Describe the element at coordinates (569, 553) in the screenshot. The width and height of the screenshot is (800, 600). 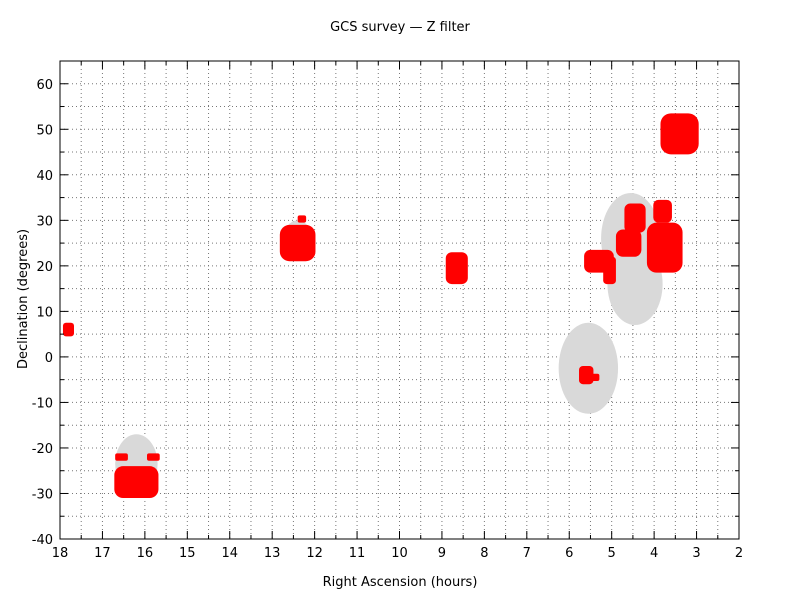
I see `x-tick-label: 6` at that location.